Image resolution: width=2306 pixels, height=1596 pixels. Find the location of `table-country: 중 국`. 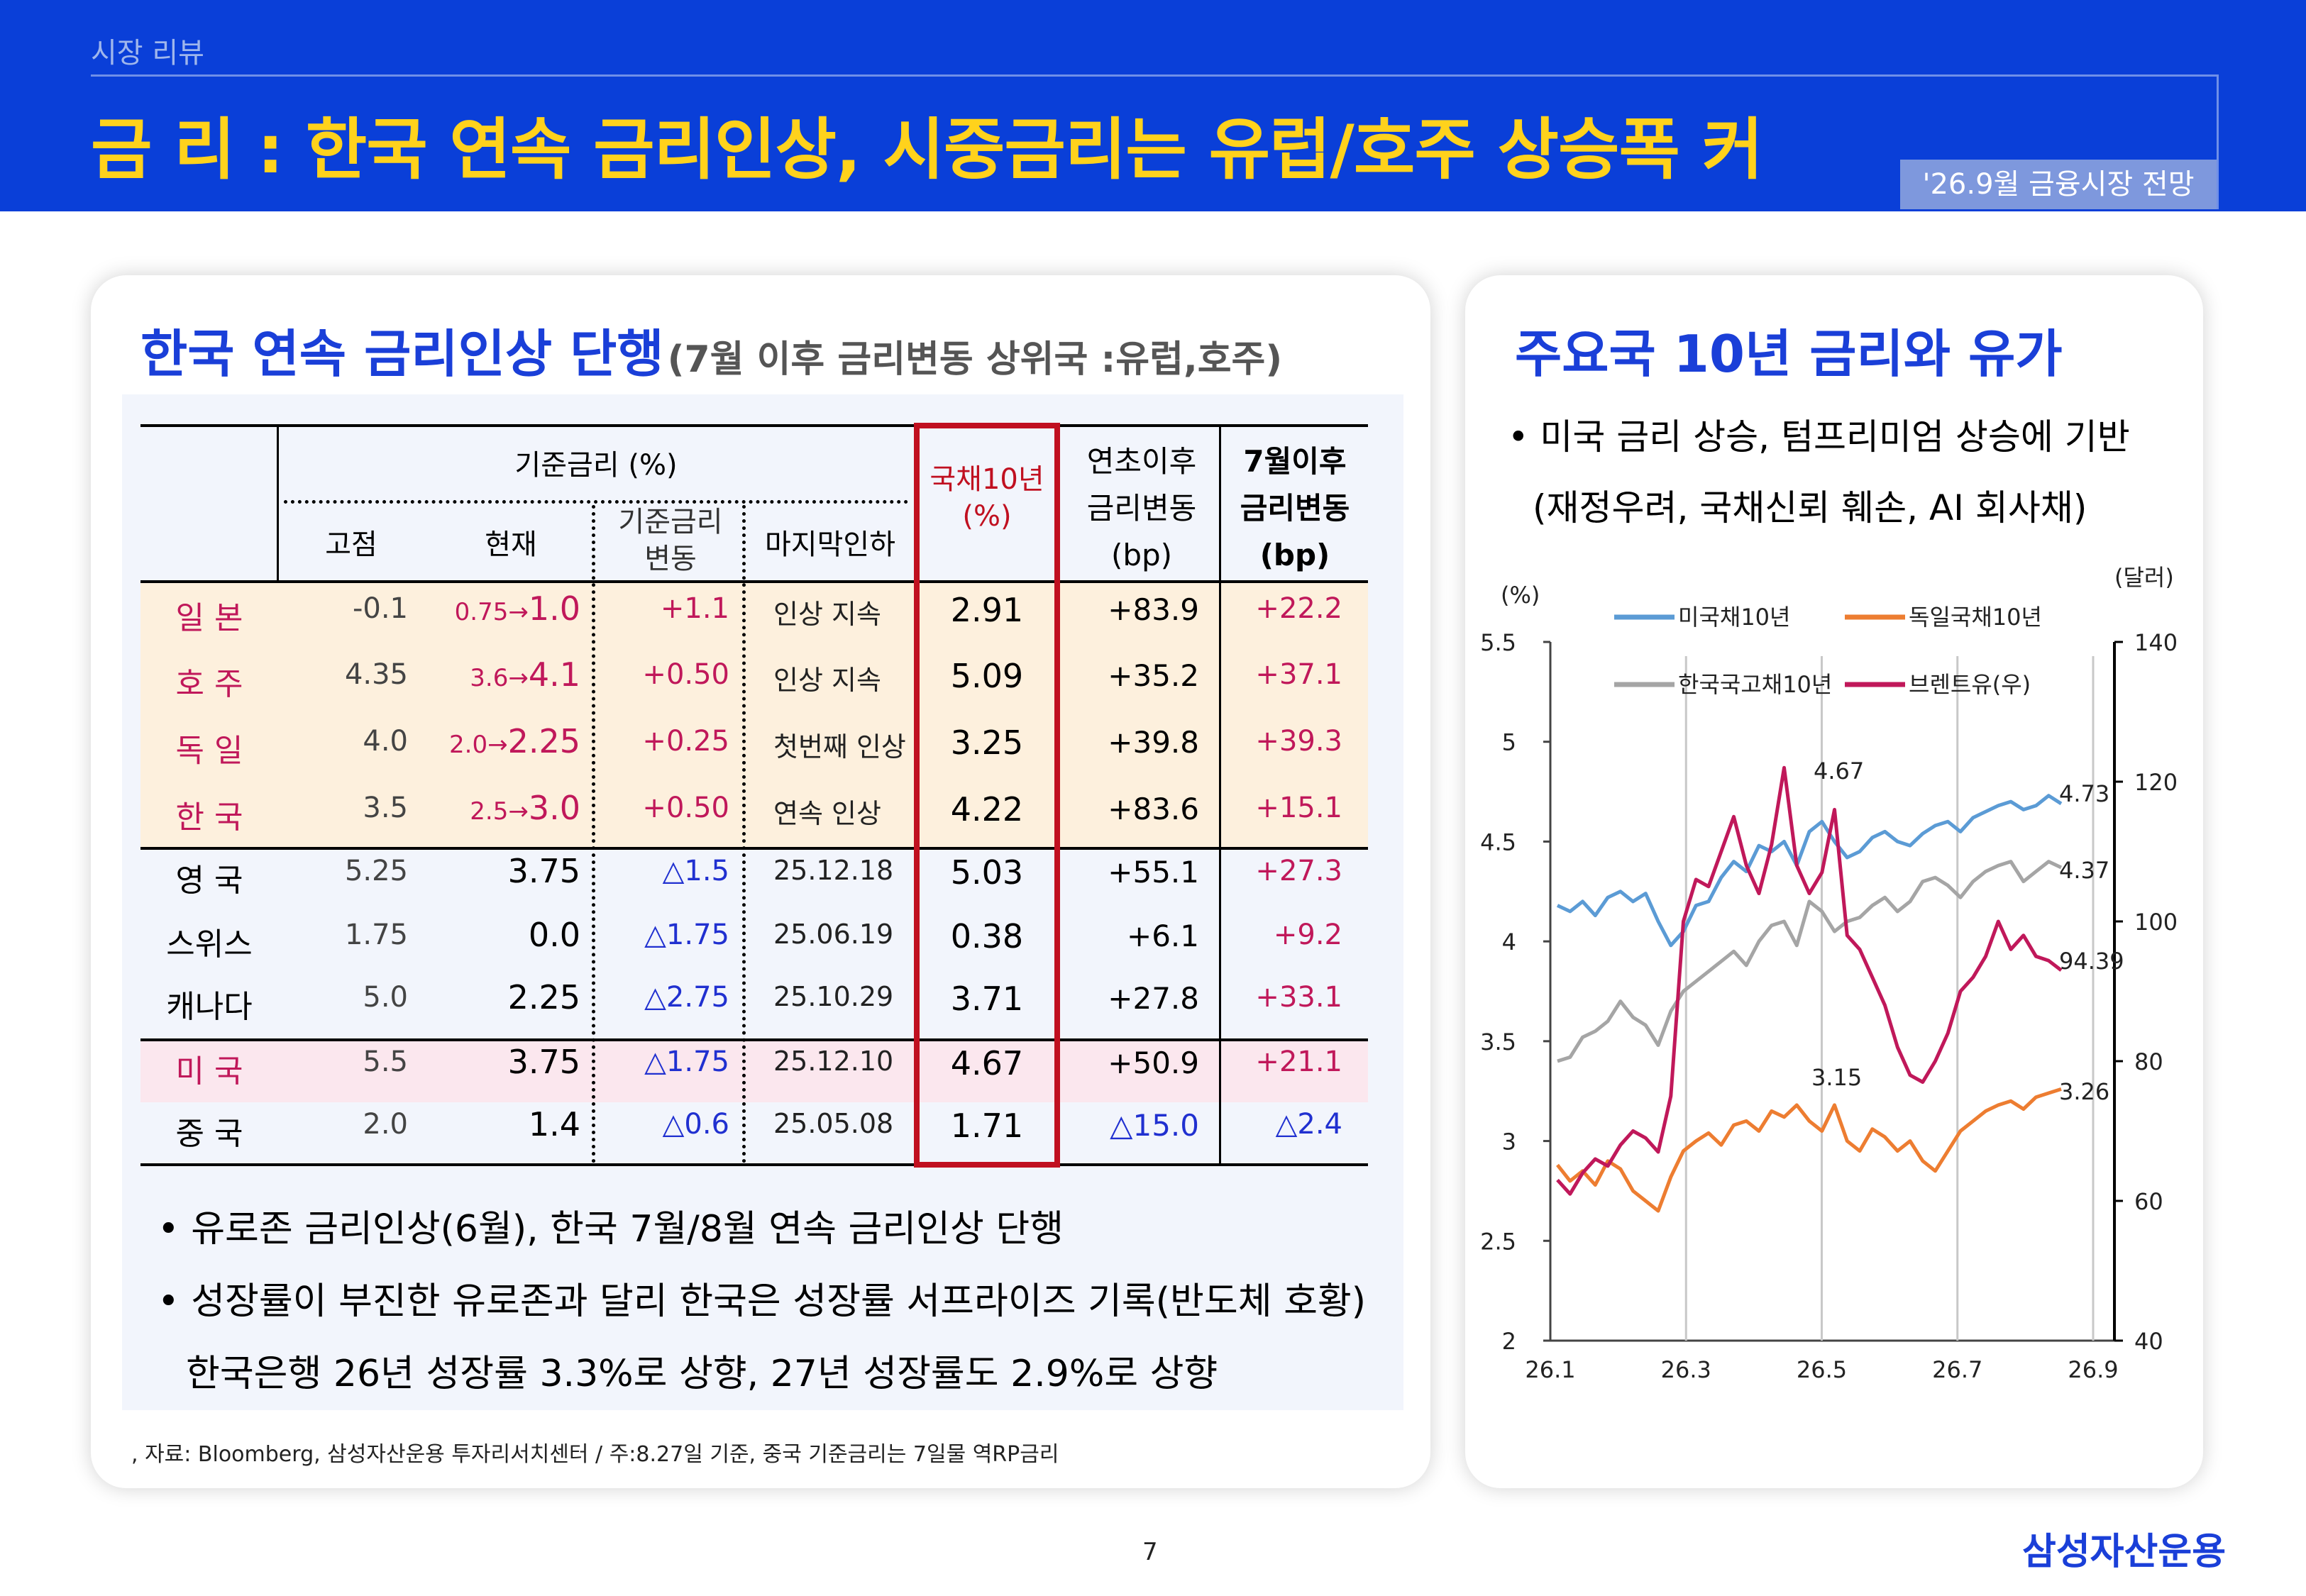

table-country: 중 국 is located at coordinates (209, 1134).